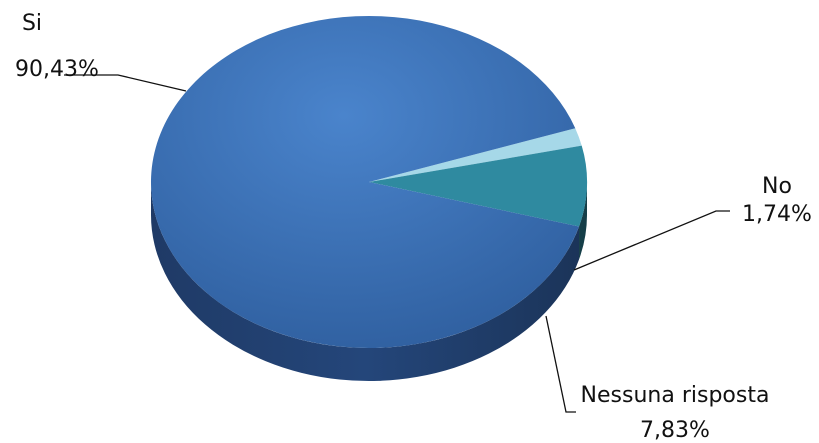  Describe the element at coordinates (652, 240) in the screenshot. I see `leader-no` at that location.